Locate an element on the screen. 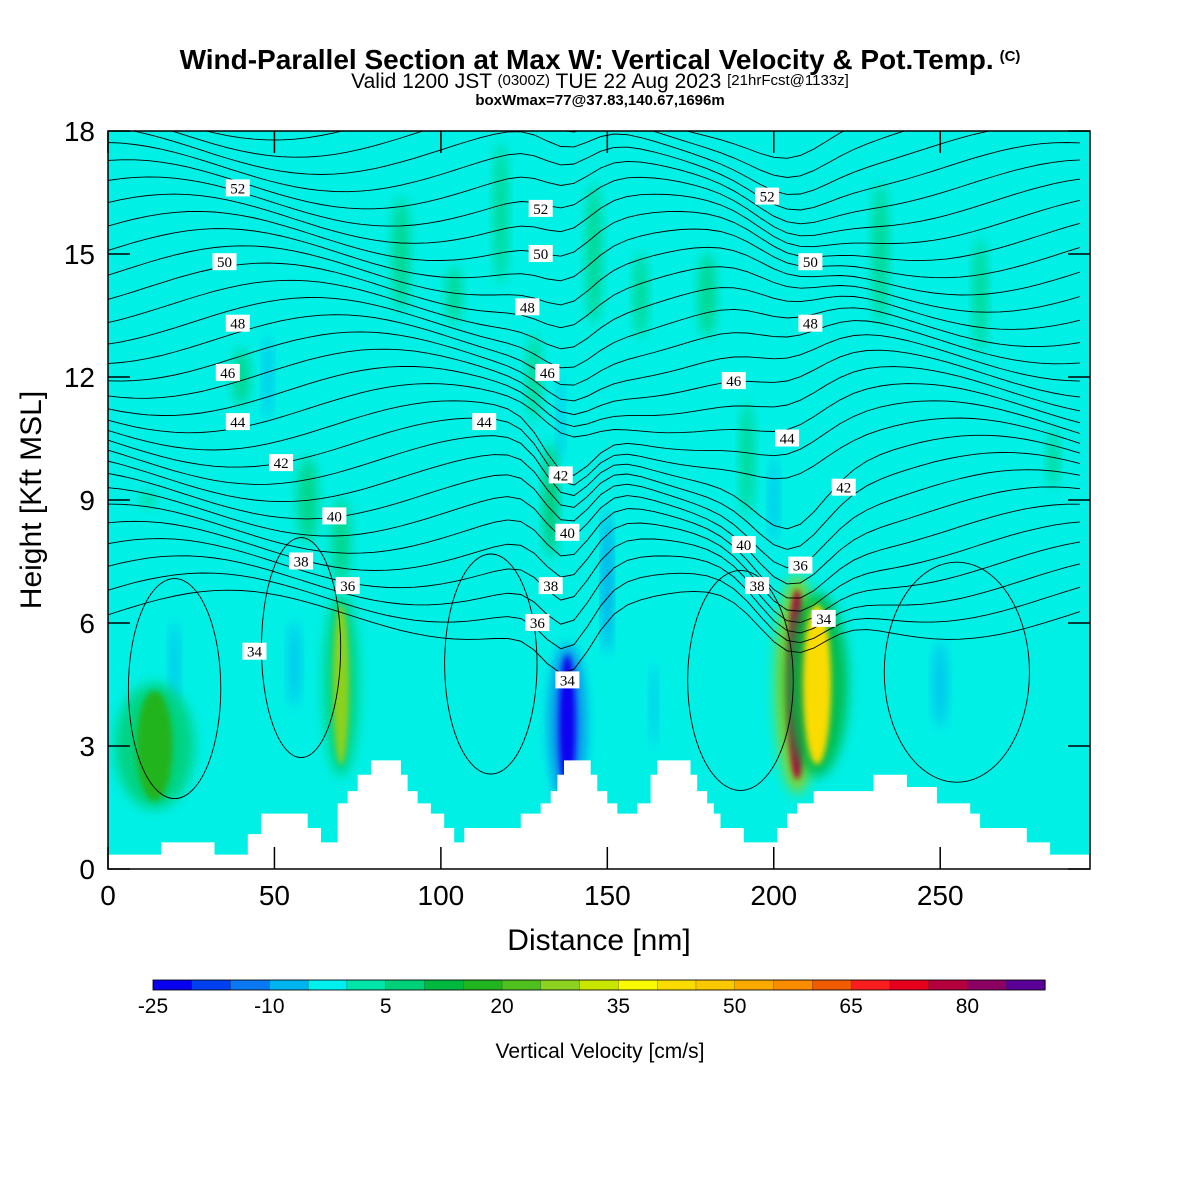  contour-label-group: 46 is located at coordinates (547, 372).